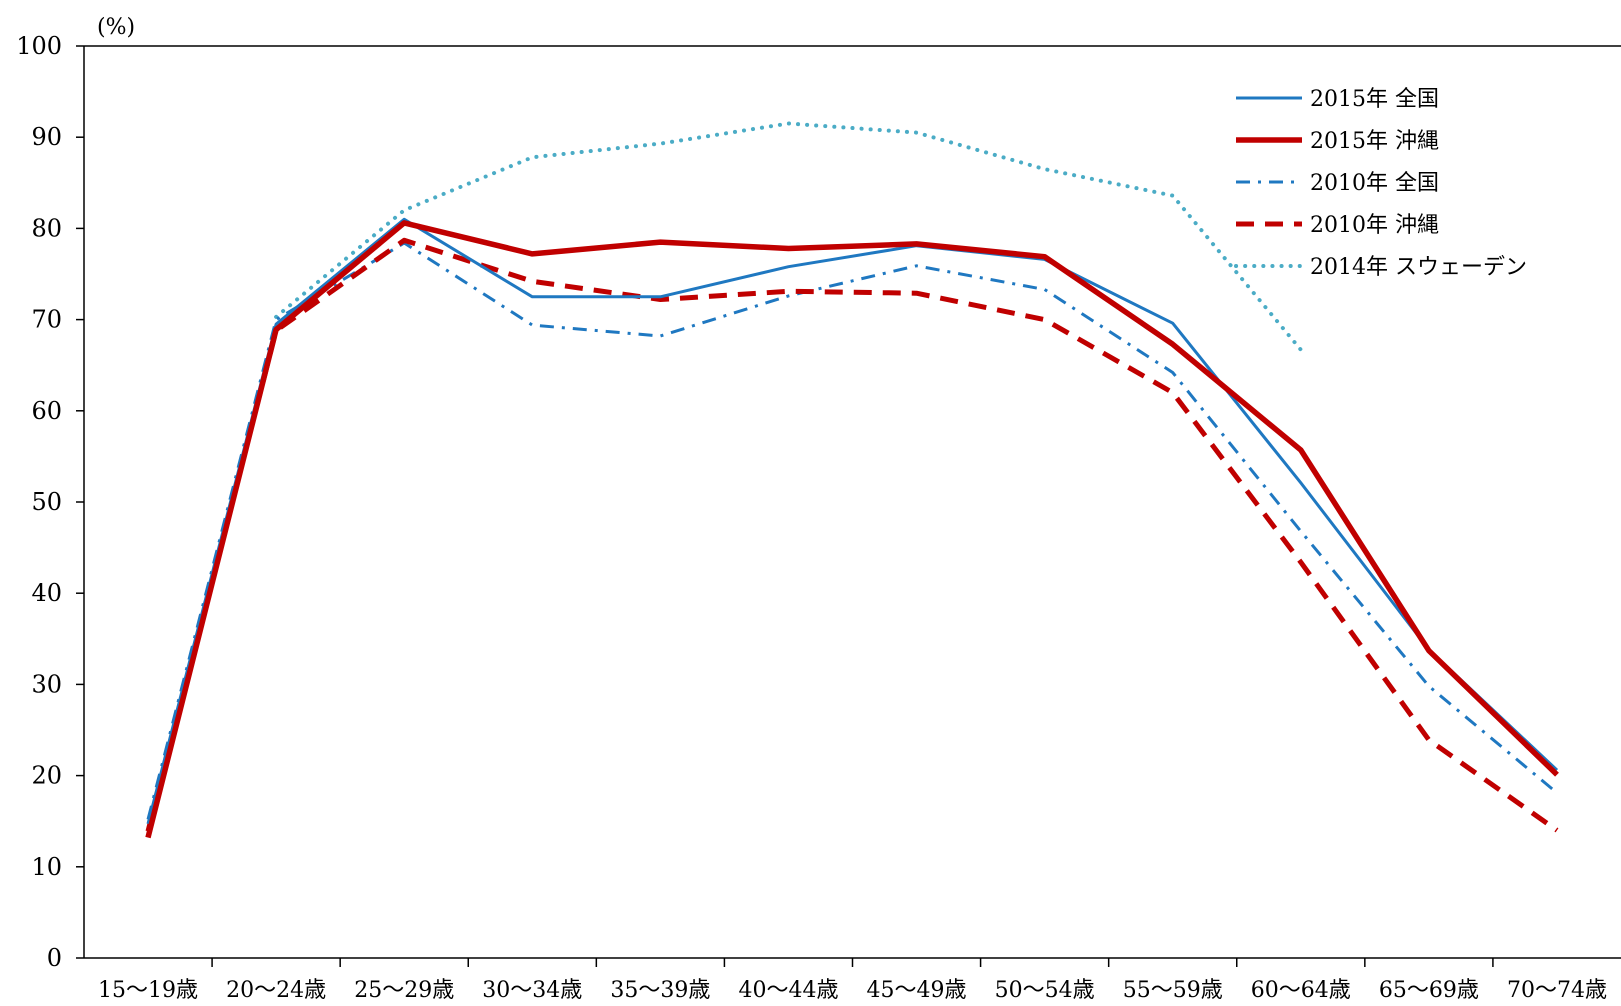  I want to click on x-tick-label: 60～64歳, so click(1301, 990).